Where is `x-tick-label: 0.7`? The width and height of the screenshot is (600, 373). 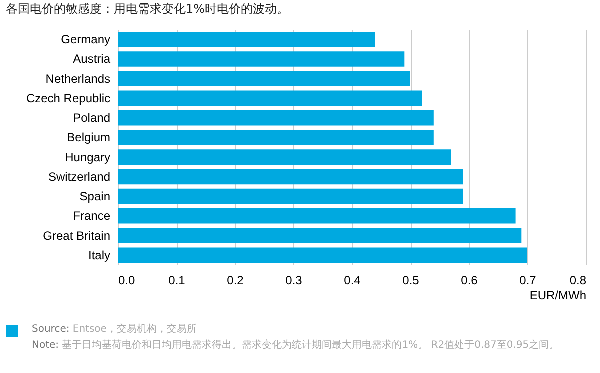
x-tick-label: 0.7 is located at coordinates (528, 281).